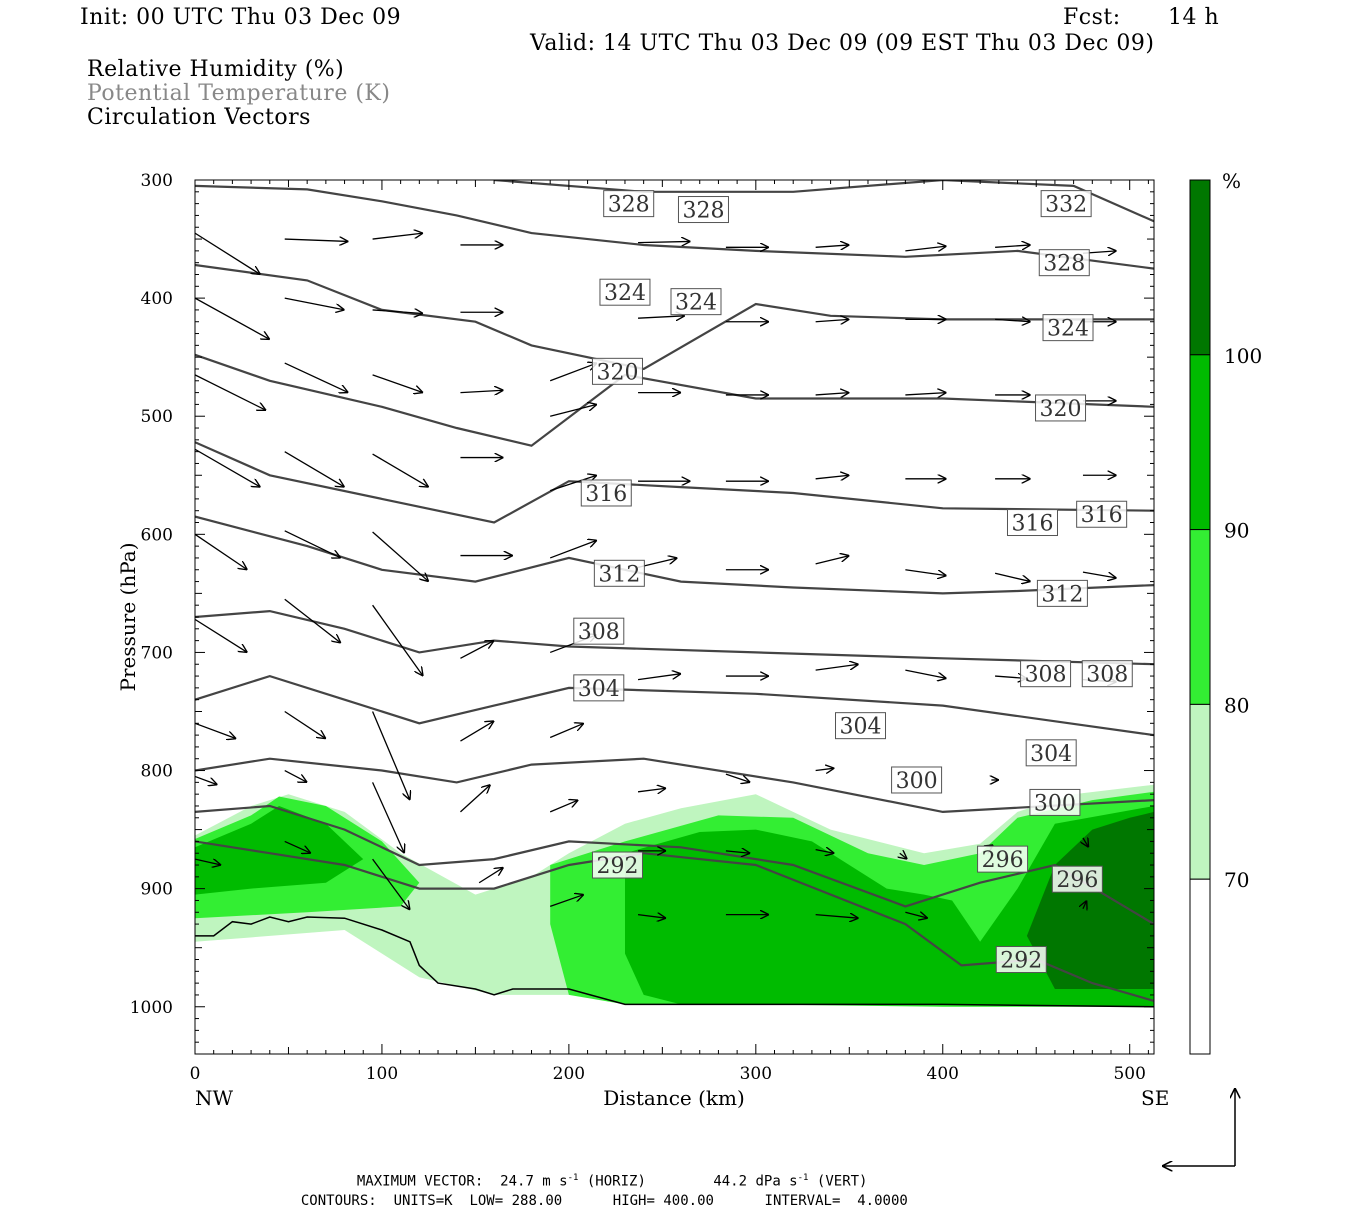  What do you see at coordinates (1077, 880) in the screenshot?
I see `contour-label-text: 296` at bounding box center [1077, 880].